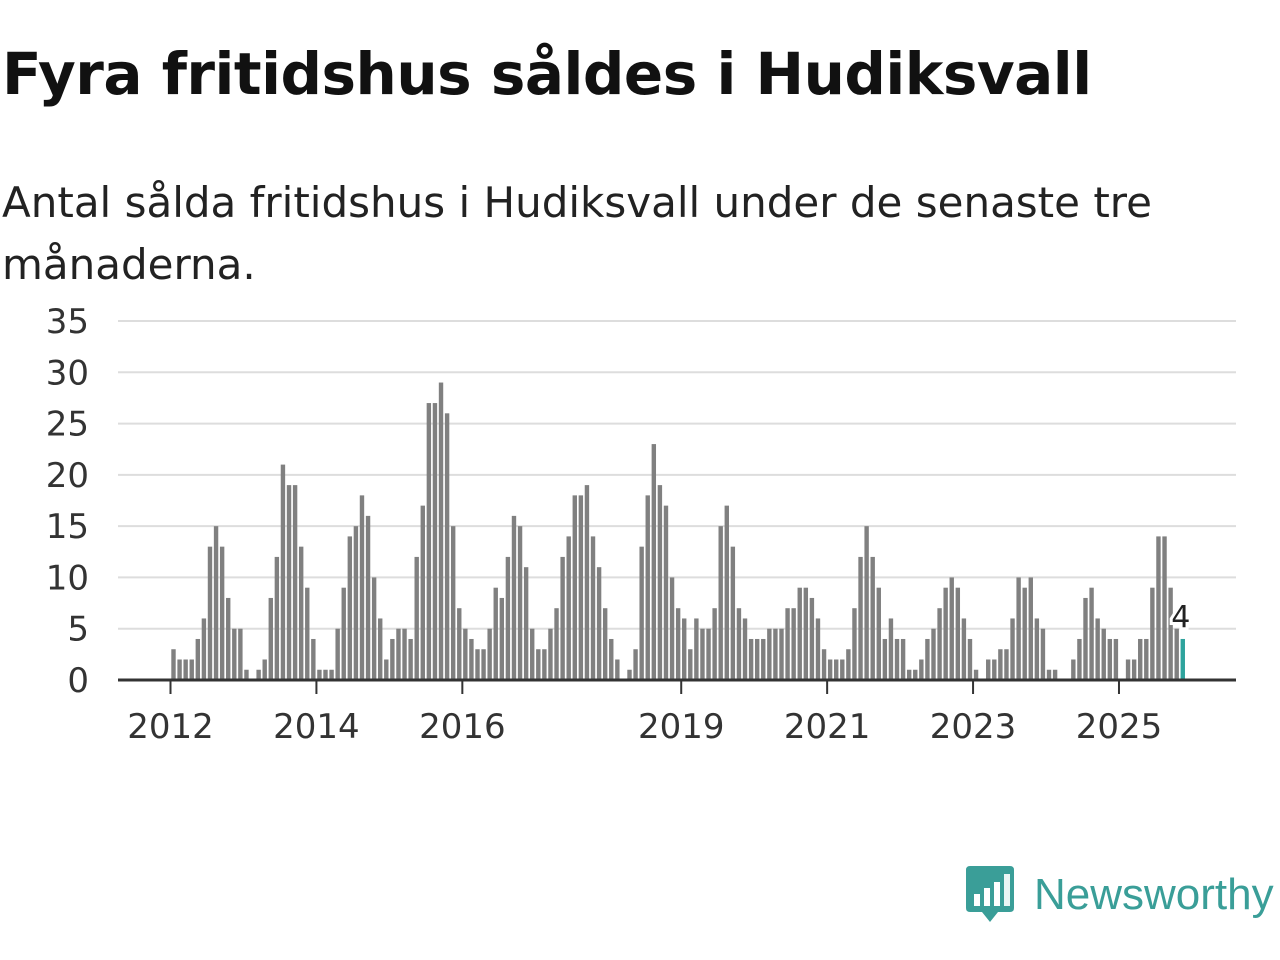  Describe the element at coordinates (78, 630) in the screenshot. I see `y-tick-label: 5` at that location.